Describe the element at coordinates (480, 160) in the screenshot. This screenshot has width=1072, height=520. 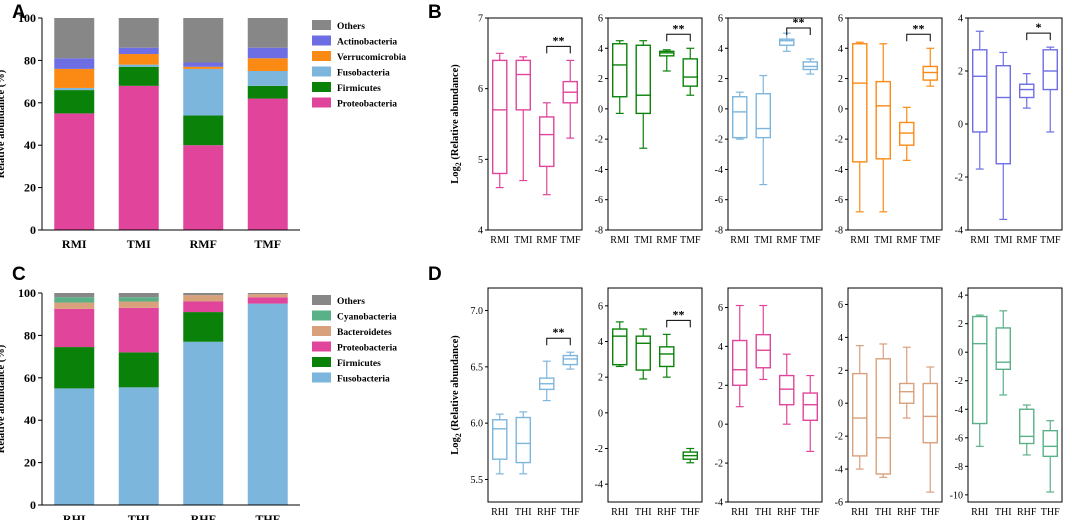
I see `y-tick-label: 5` at that location.